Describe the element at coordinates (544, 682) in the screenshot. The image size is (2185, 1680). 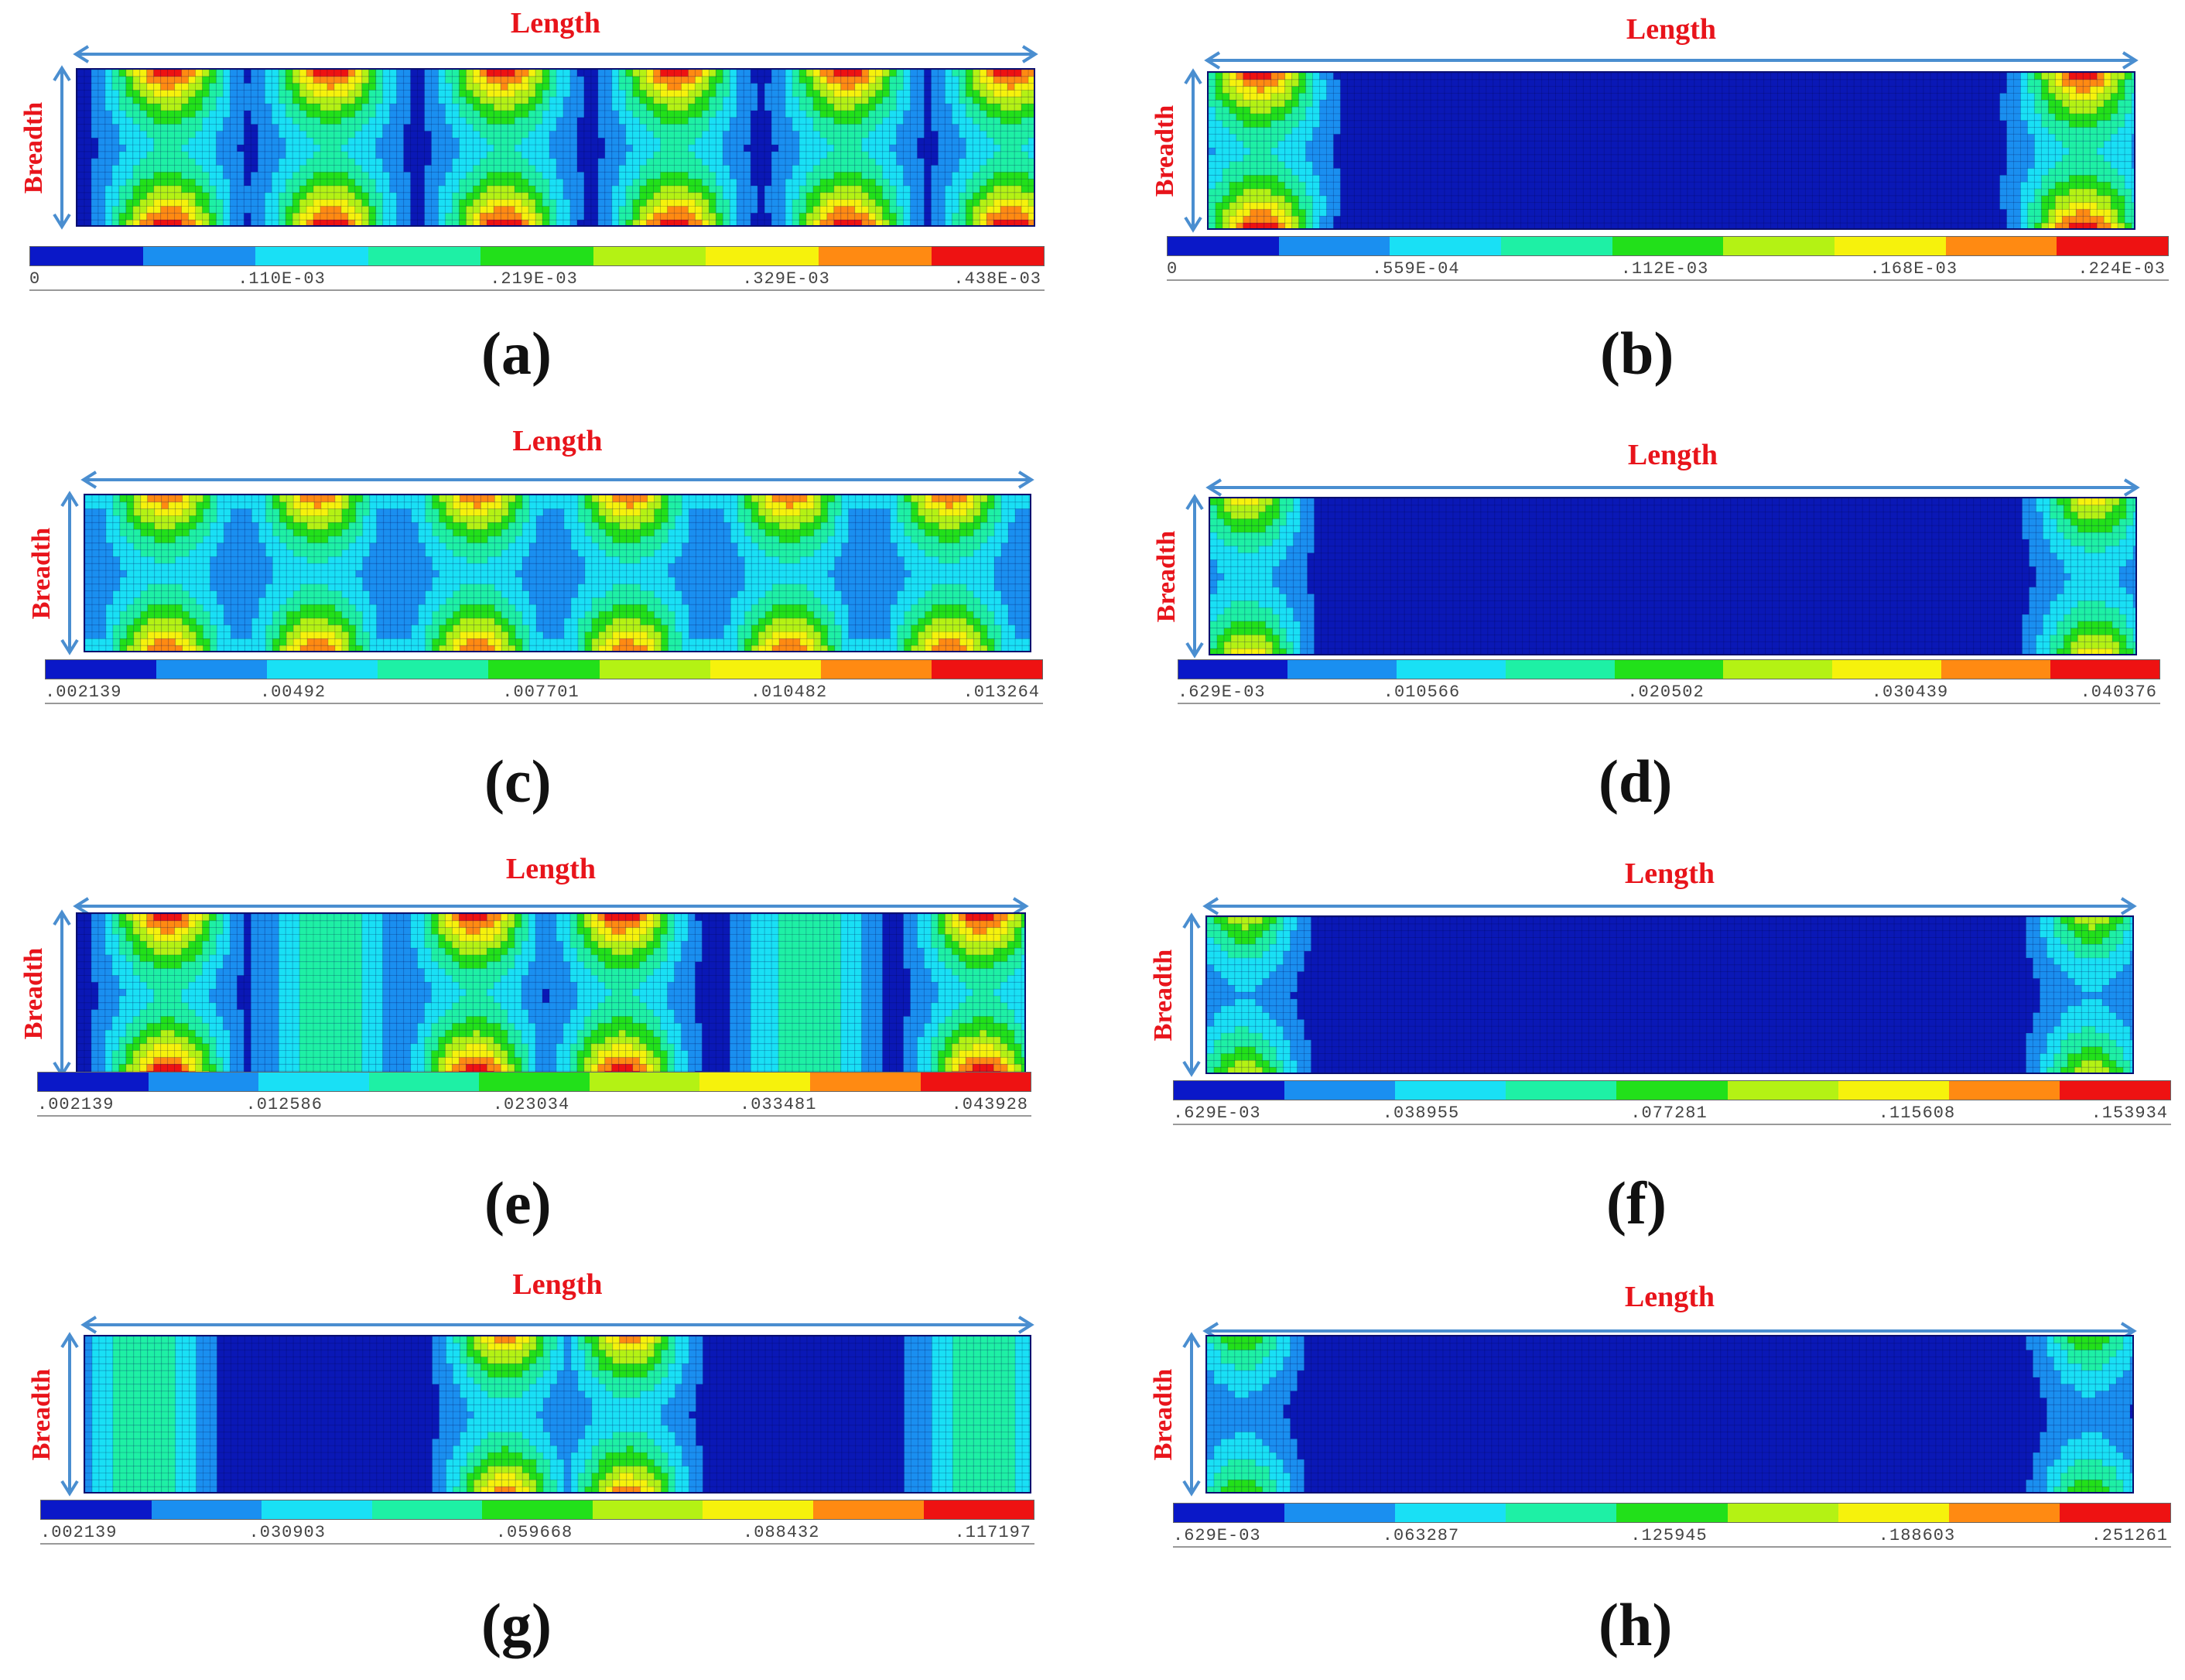
I see `color-legend: .002139 .00492 .007701 .010482 .013264` at that location.